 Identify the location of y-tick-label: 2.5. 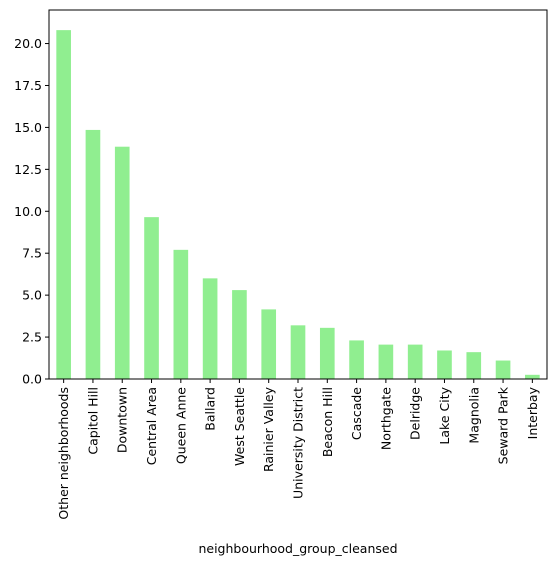
(32, 337).